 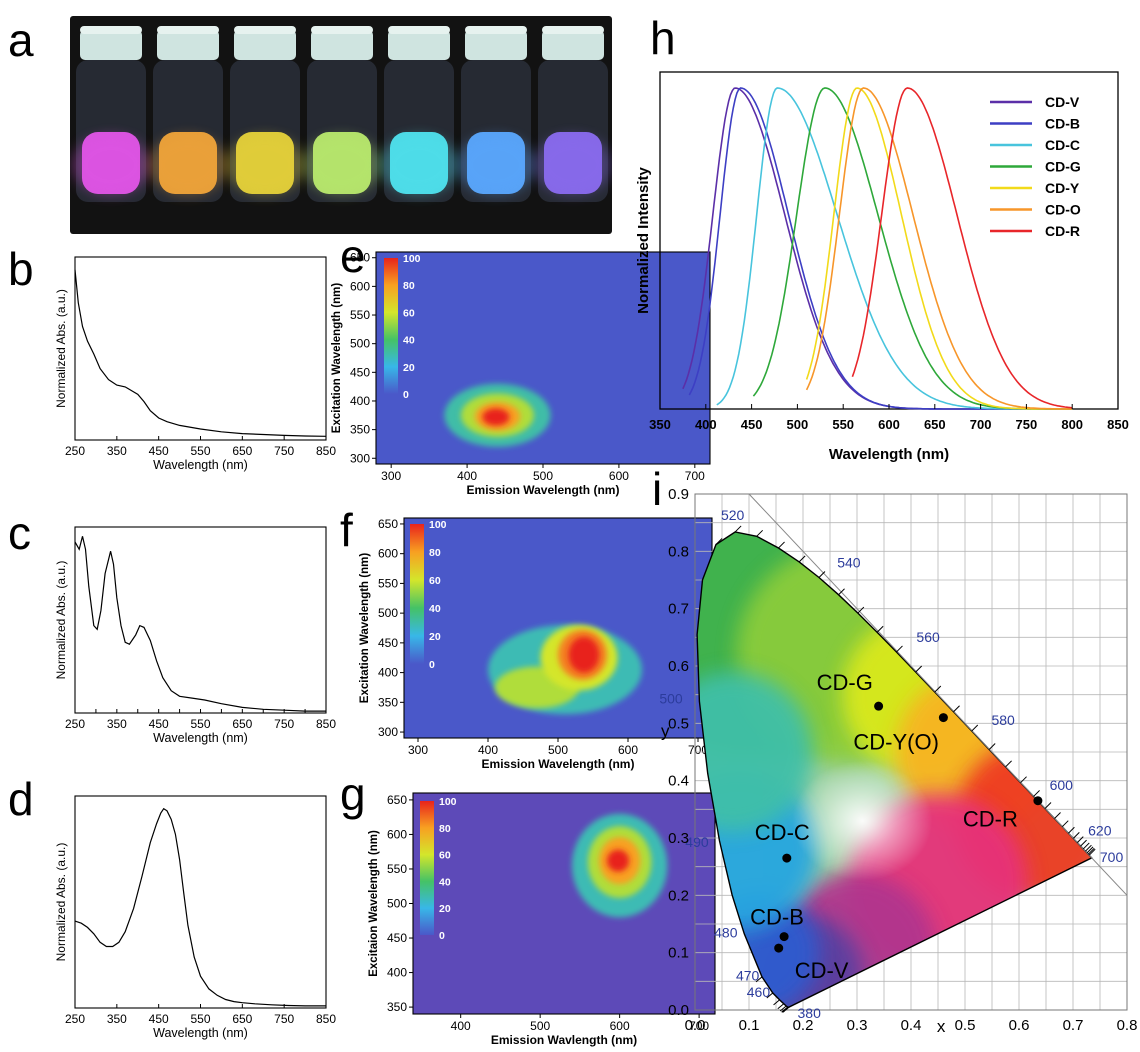 What do you see at coordinates (346, 530) in the screenshot?
I see `panel-label-f: f` at bounding box center [346, 530].